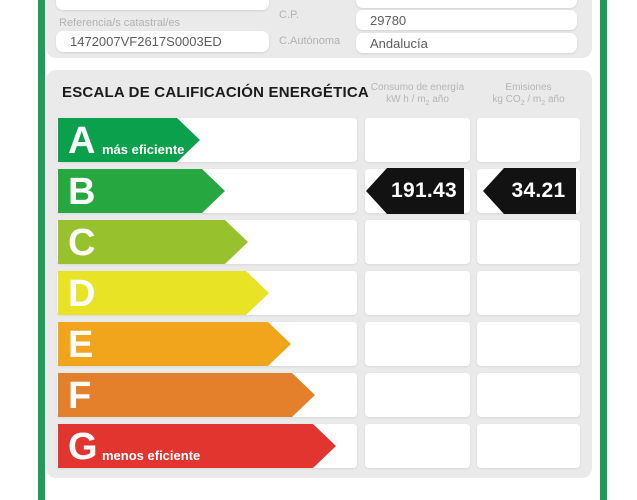 This screenshot has width=637, height=500. What do you see at coordinates (163, 293) in the screenshot?
I see `rating-arrow-d: D` at bounding box center [163, 293].